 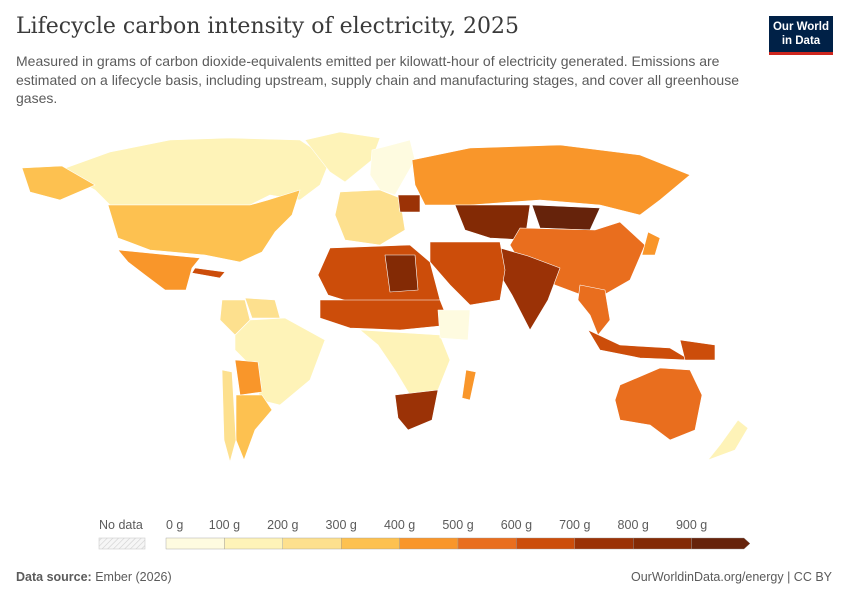 What do you see at coordinates (658, 404) in the screenshot?
I see `country-australia` at bounding box center [658, 404].